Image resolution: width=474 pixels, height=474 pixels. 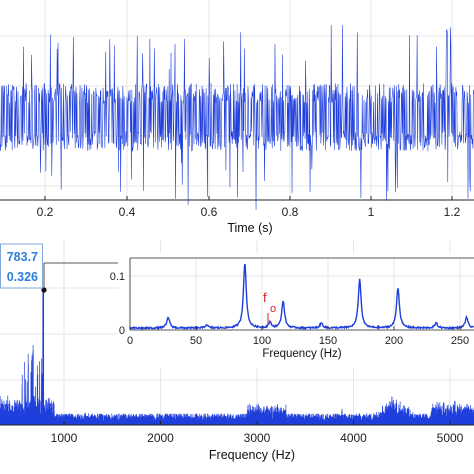 I want to click on inset-spectrum-trace, so click(x=302, y=297).